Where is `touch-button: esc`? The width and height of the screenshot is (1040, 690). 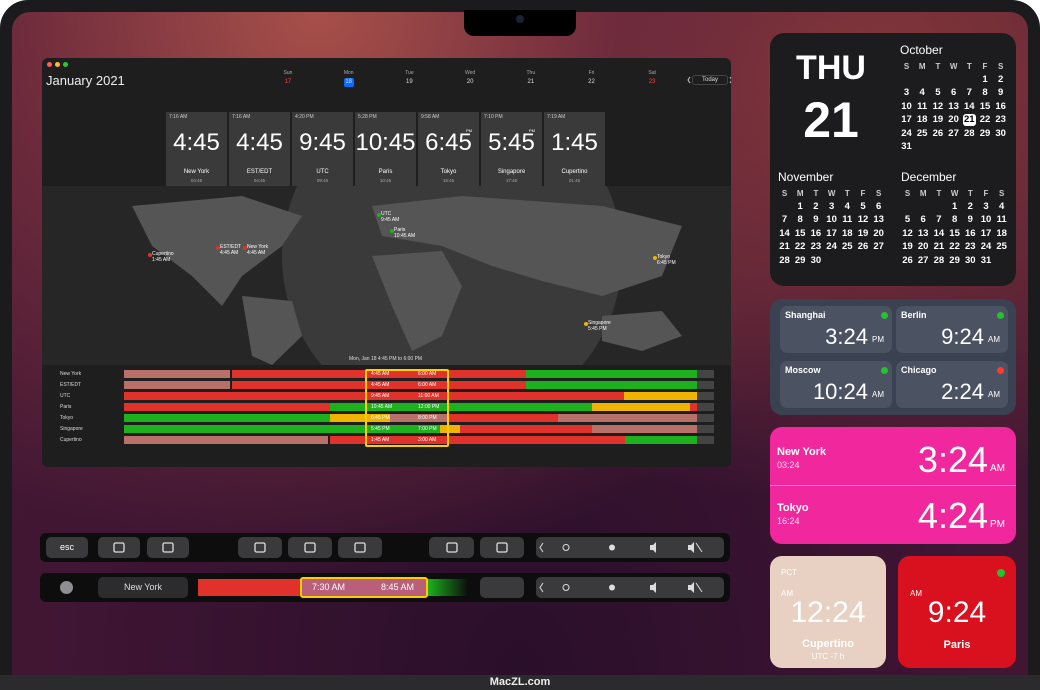
touch-button: esc is located at coordinates (67, 547).